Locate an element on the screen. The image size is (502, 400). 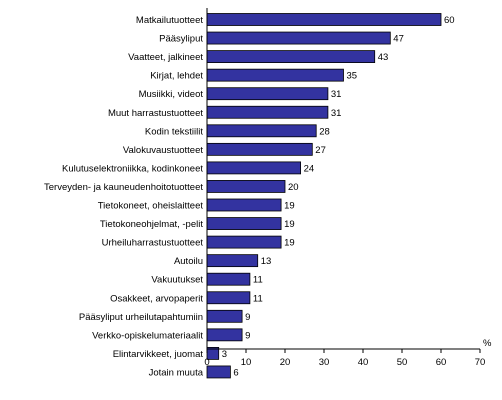
value-label-4: 31 is located at coordinates (336, 94).